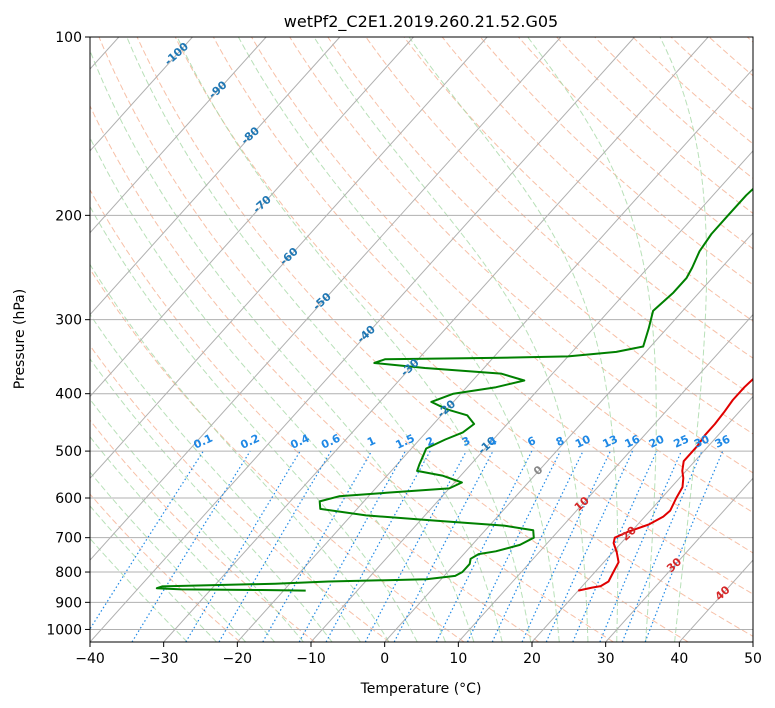 This screenshot has height=708, width=775. I want to click on temperature-profile-line, so click(665, 484).